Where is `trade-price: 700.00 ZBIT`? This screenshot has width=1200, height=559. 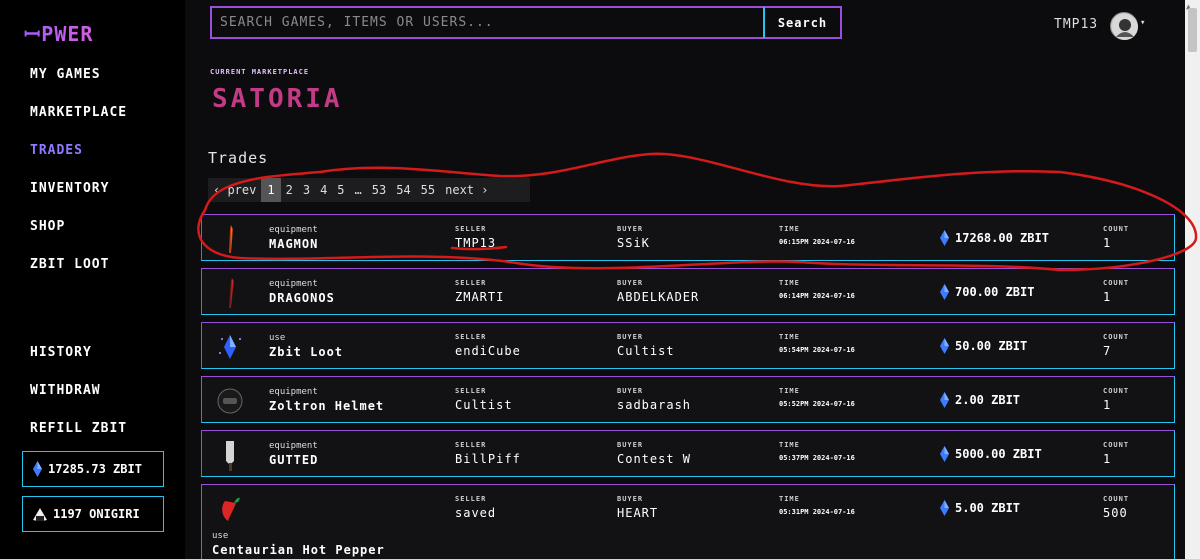
trade-price: 700.00 ZBIT is located at coordinates (995, 292).